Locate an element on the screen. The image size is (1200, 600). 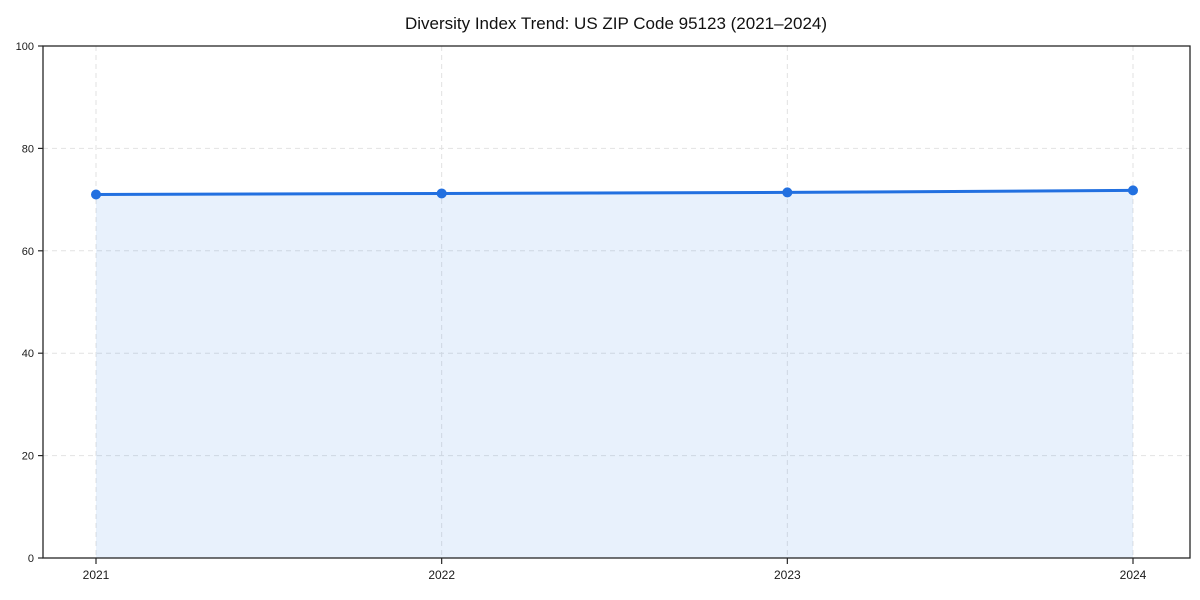
y-tick-label: 60 is located at coordinates (28, 252).